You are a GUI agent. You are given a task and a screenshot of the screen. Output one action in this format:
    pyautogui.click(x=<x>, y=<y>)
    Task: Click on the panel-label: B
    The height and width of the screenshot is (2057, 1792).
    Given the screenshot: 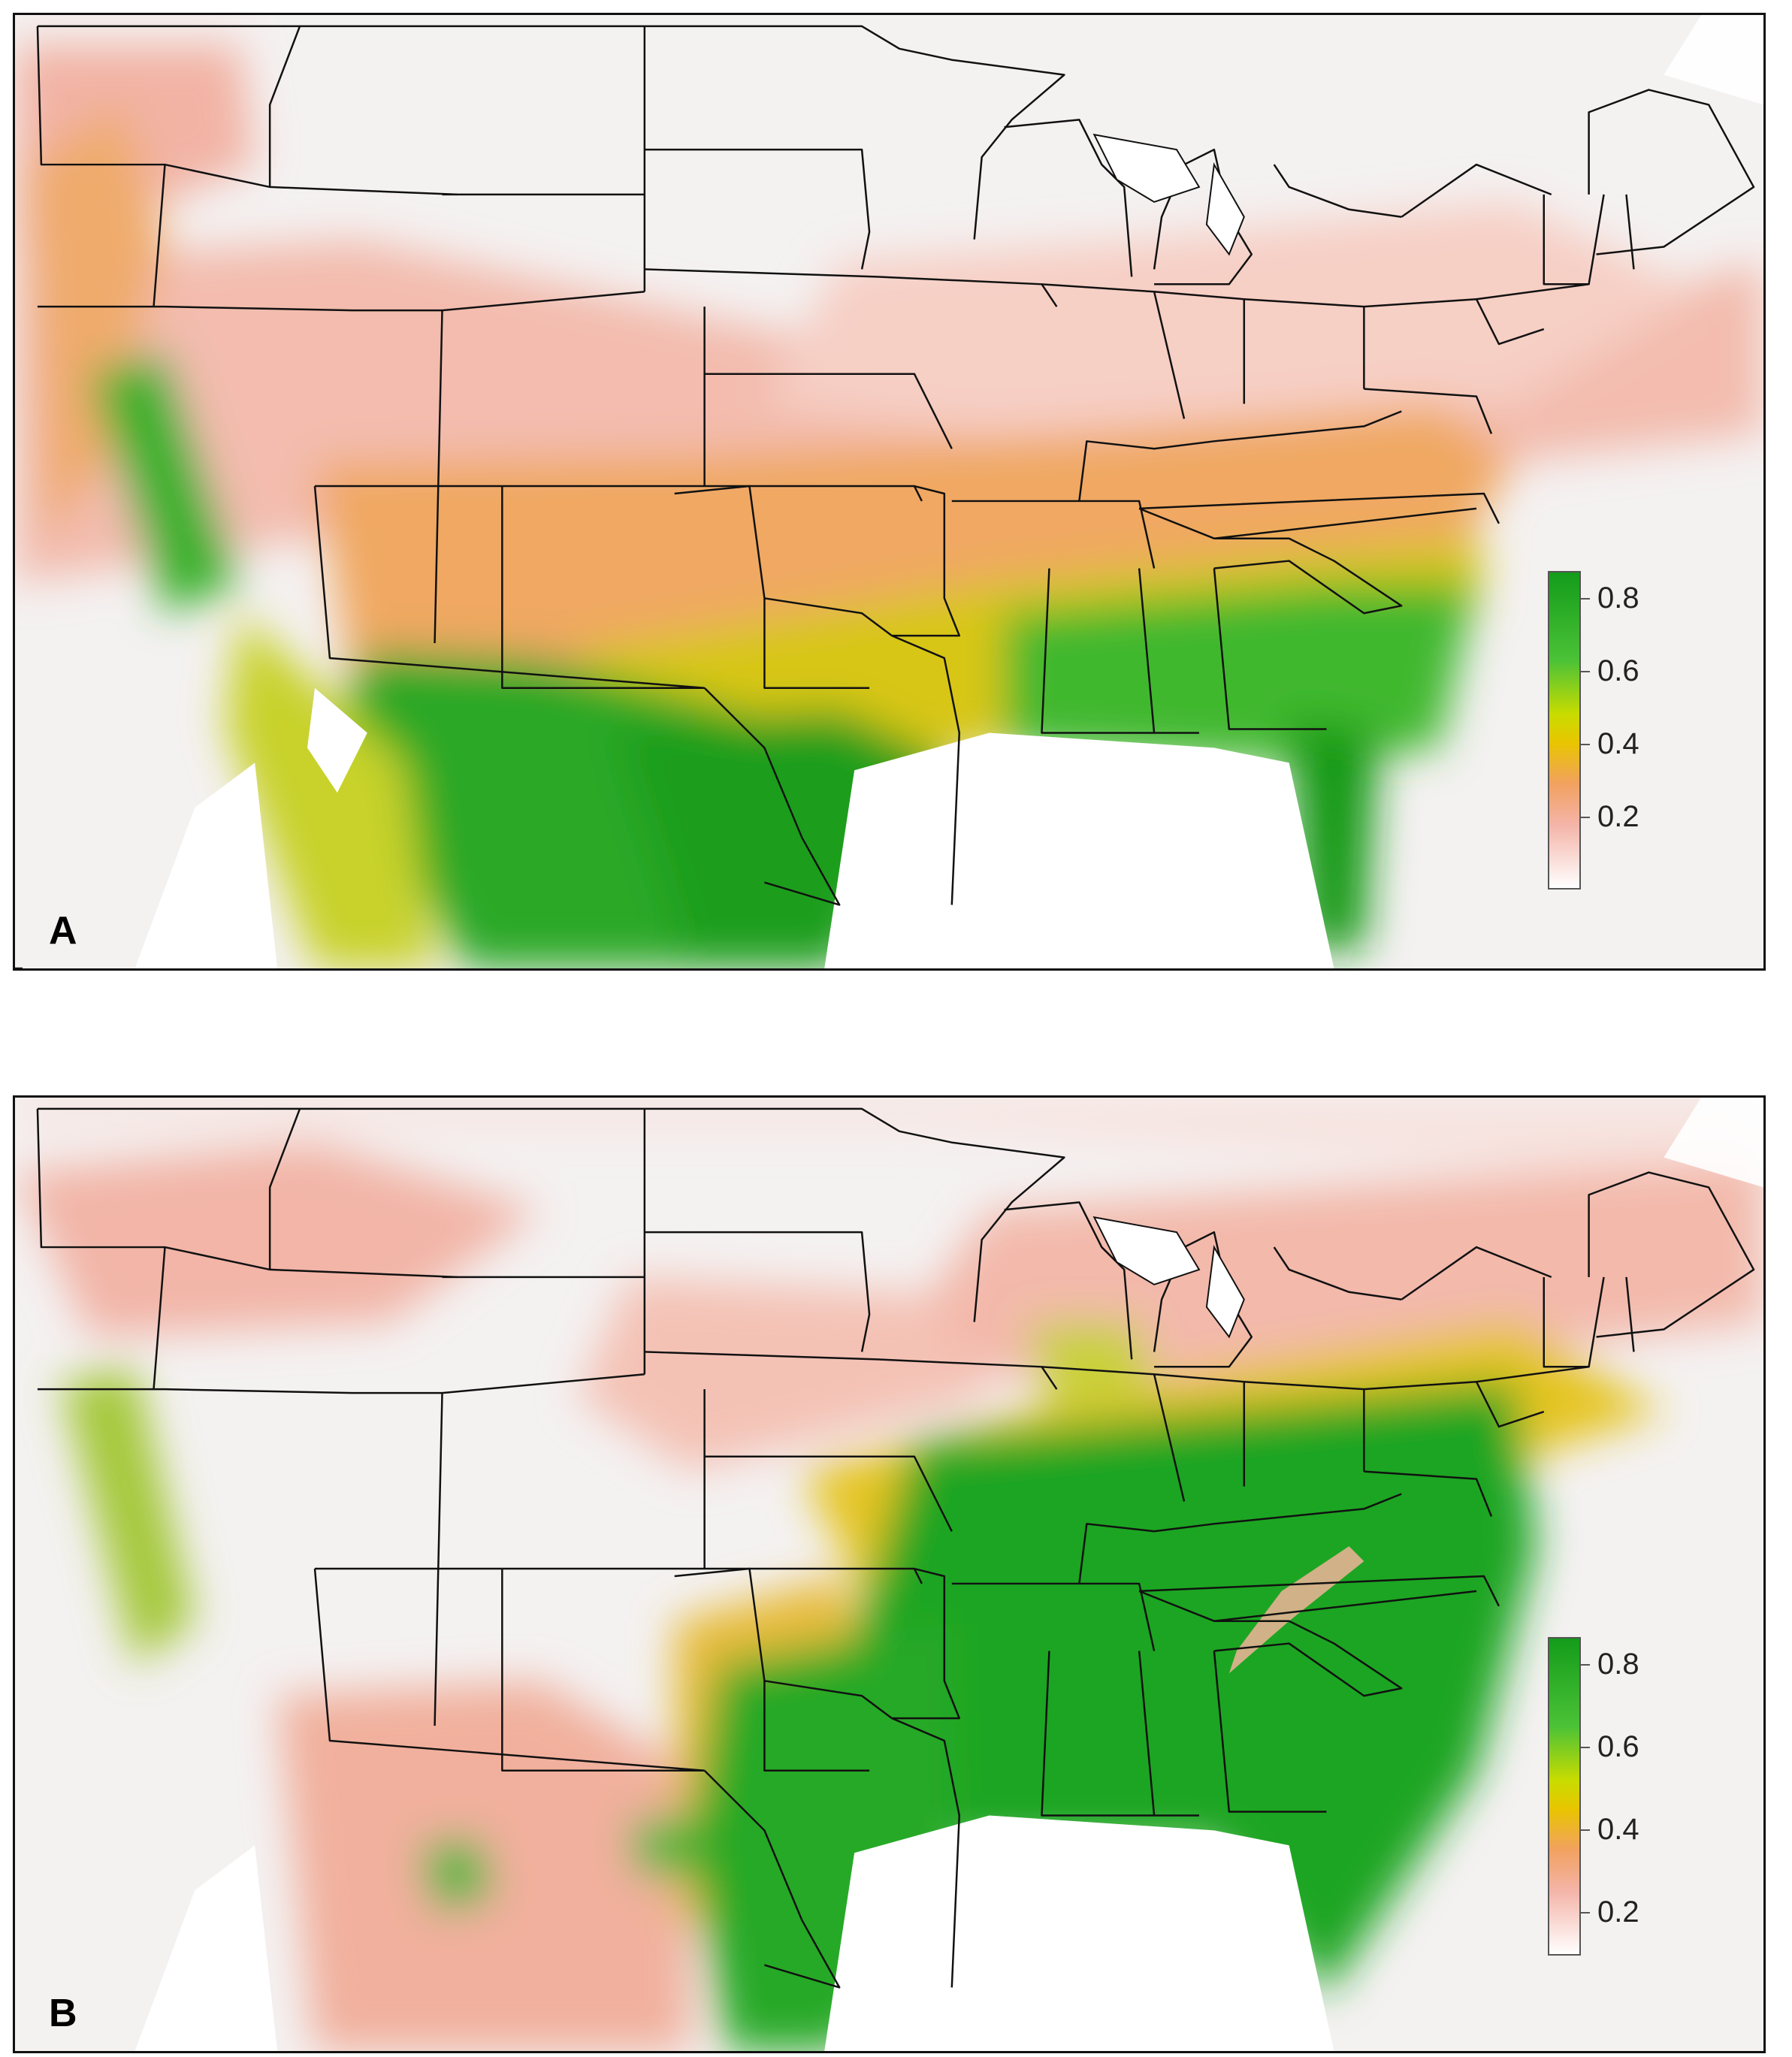 What is the action you would take?
    pyautogui.click(x=63, y=2013)
    